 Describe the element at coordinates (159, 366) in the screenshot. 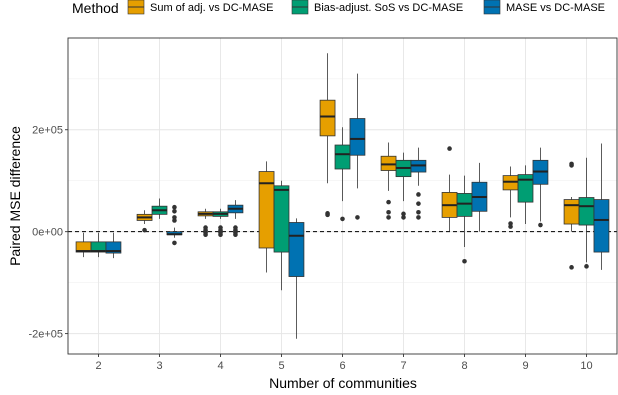

I see `x-tick-label: 3` at that location.